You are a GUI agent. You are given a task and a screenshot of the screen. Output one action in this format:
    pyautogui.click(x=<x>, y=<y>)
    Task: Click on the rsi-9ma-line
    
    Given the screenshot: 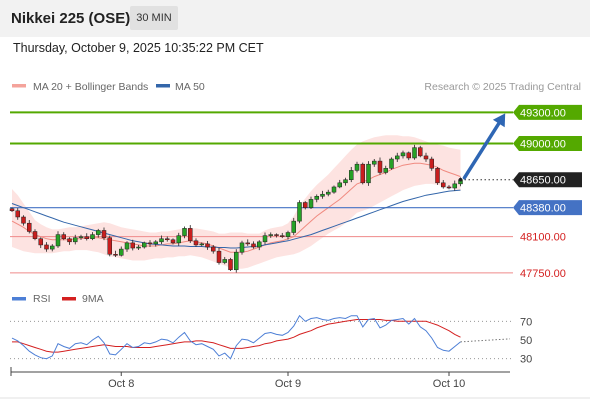 What is the action you would take?
    pyautogui.click(x=236, y=336)
    